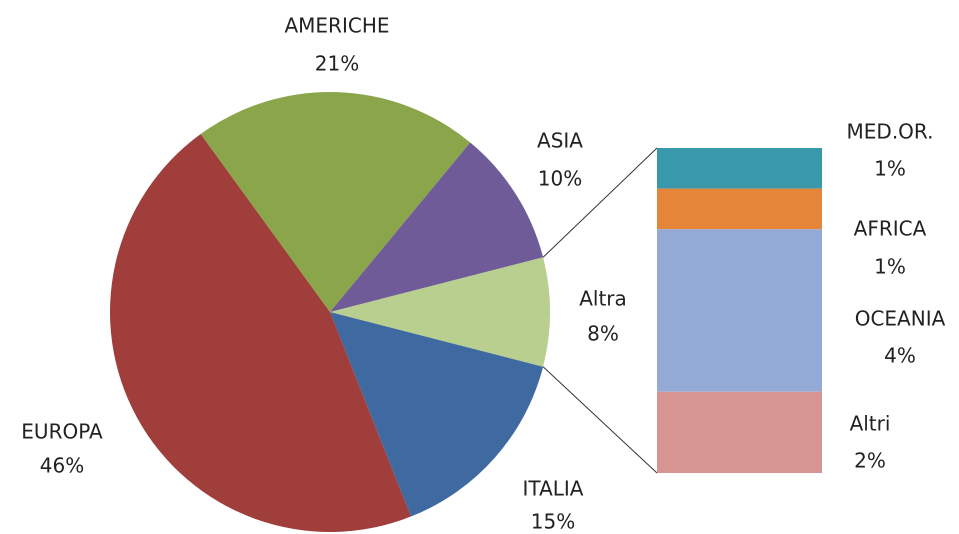 The image size is (959, 534). I want to click on bar-value-label: 2%, so click(870, 461).